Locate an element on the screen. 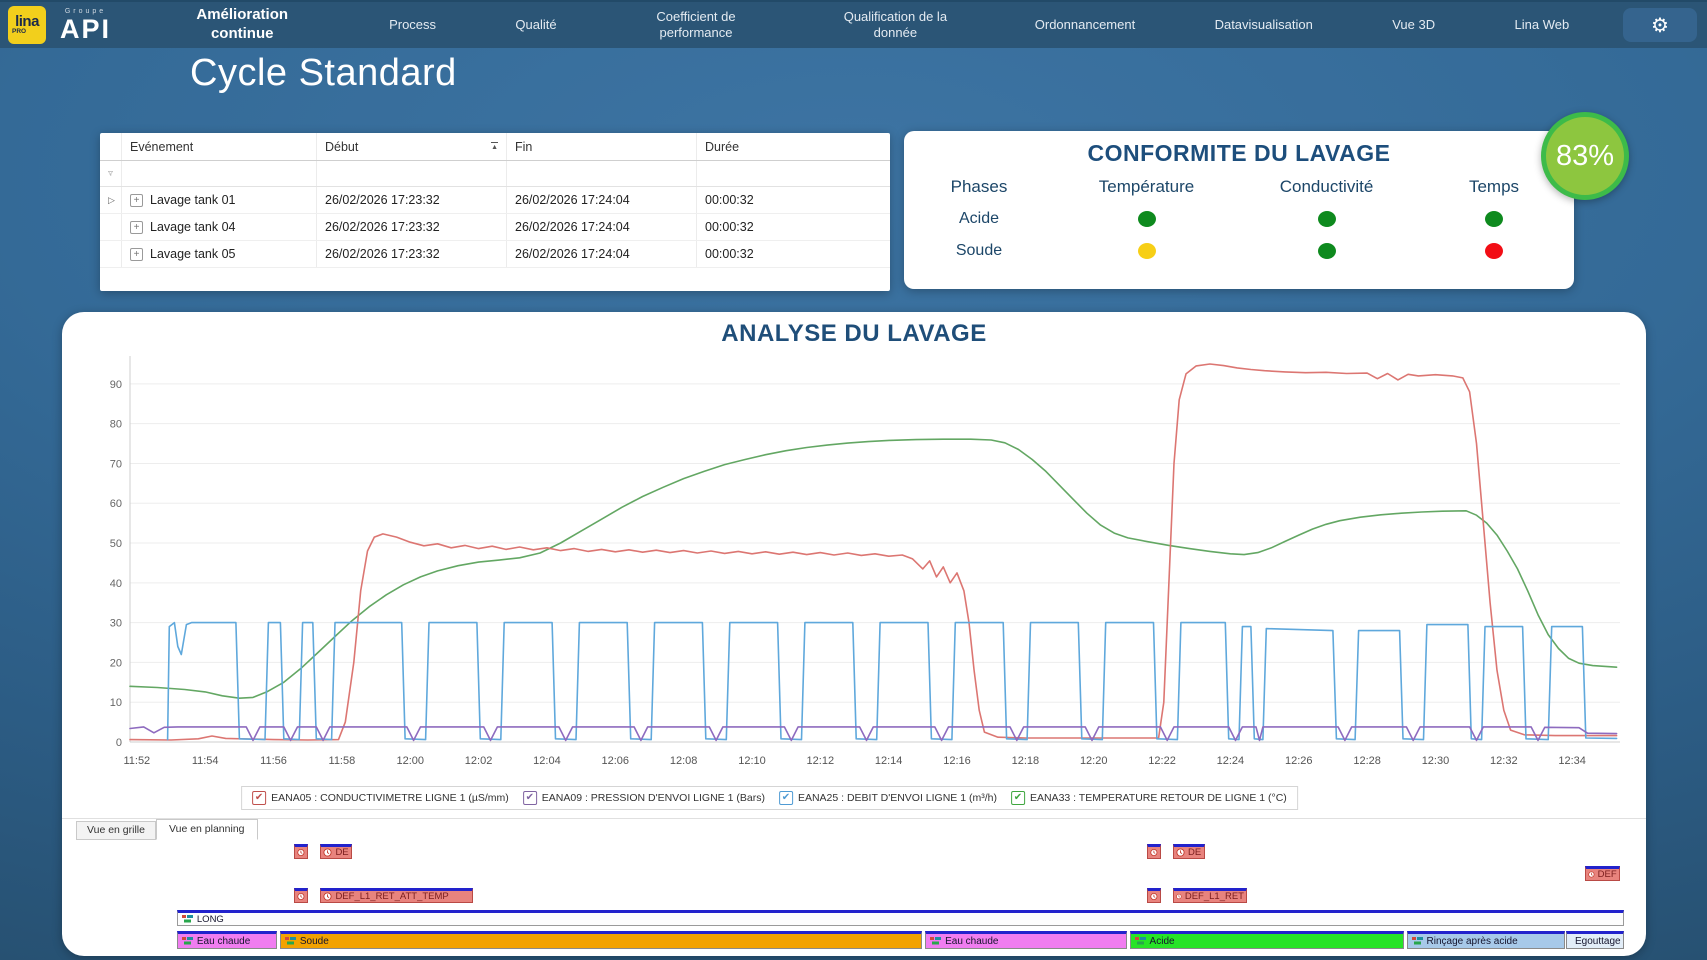 The height and width of the screenshot is (960, 1707). x-tick-label: 12:04 is located at coordinates (547, 761).